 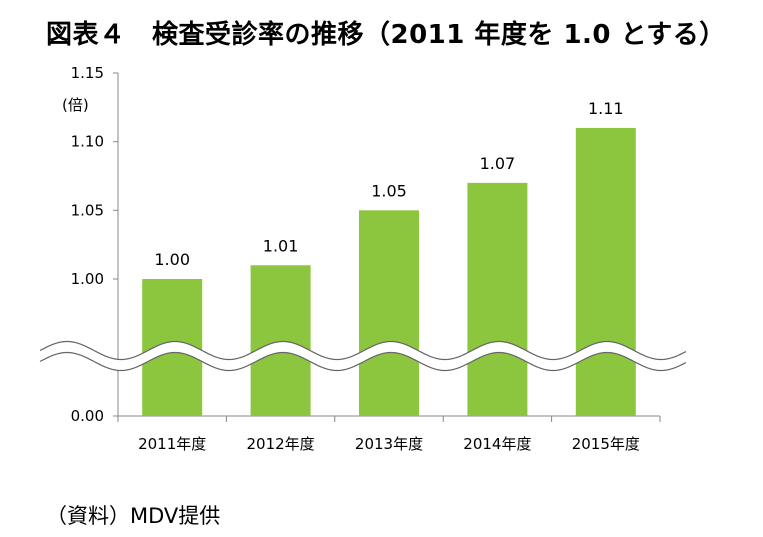 I want to click on x-tick-label: 2011年度, so click(x=172, y=444).